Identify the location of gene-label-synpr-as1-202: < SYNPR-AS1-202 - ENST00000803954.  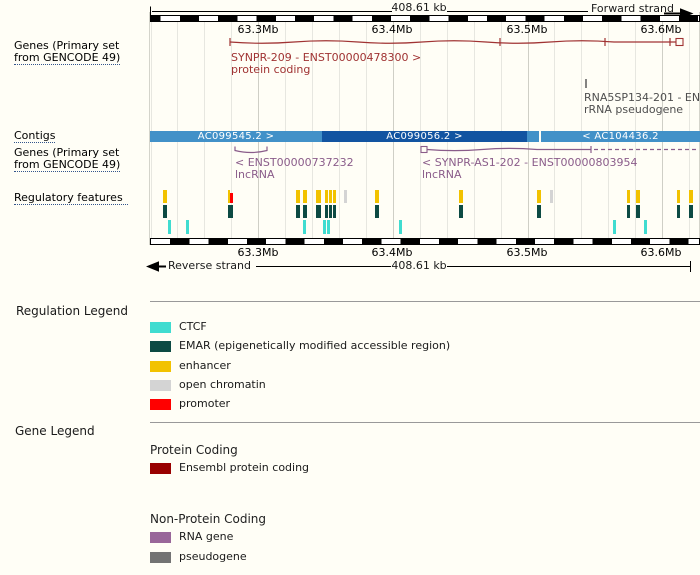
(530, 162).